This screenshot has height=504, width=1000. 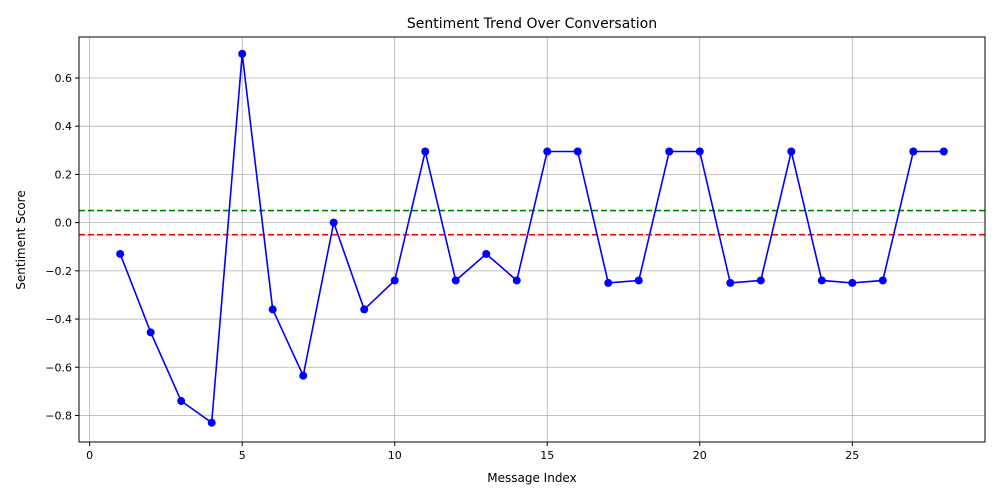 What do you see at coordinates (395, 455) in the screenshot?
I see `x-tick-label: 10` at bounding box center [395, 455].